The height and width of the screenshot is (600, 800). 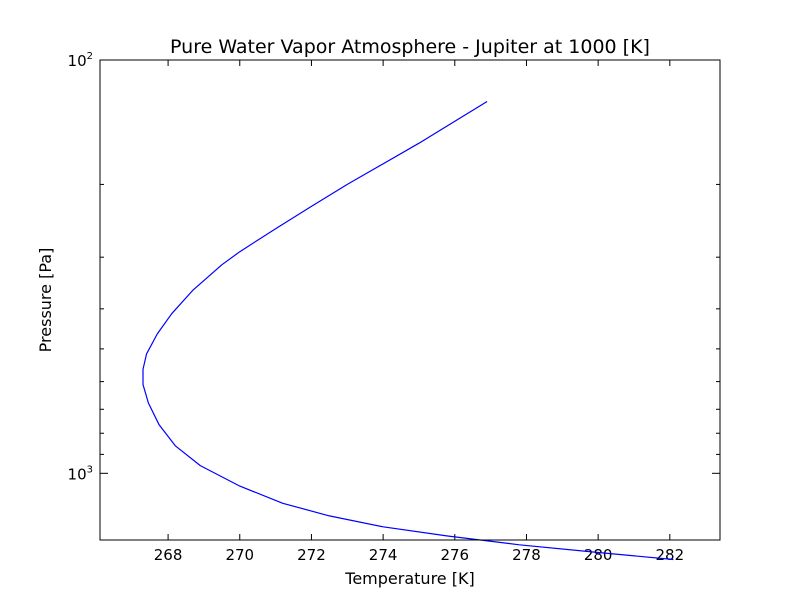 I want to click on x-tick-label: 276, so click(x=454, y=555).